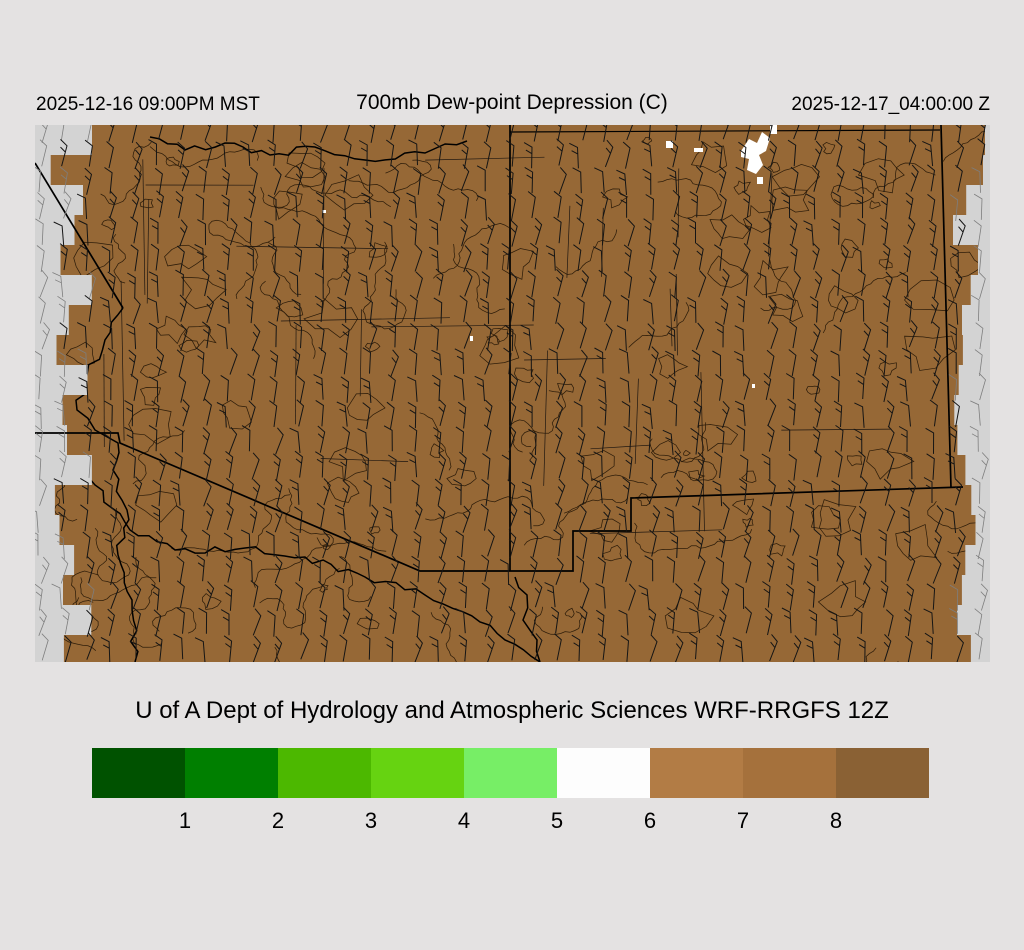 The image size is (1024, 950). I want to click on us-mexico-border, so click(499, 502).